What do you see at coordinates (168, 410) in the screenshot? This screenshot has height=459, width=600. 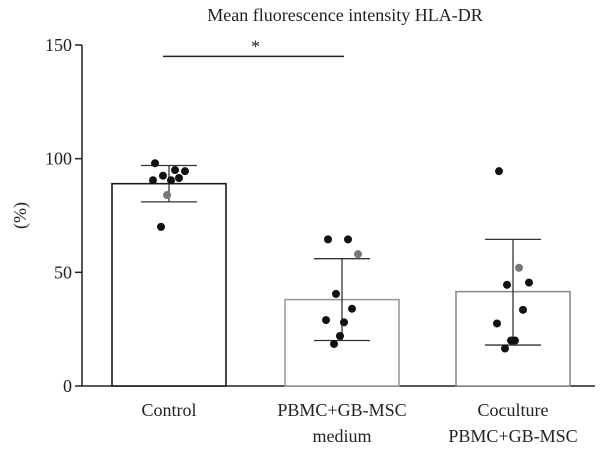 I see `x-tick-label: Control` at bounding box center [168, 410].